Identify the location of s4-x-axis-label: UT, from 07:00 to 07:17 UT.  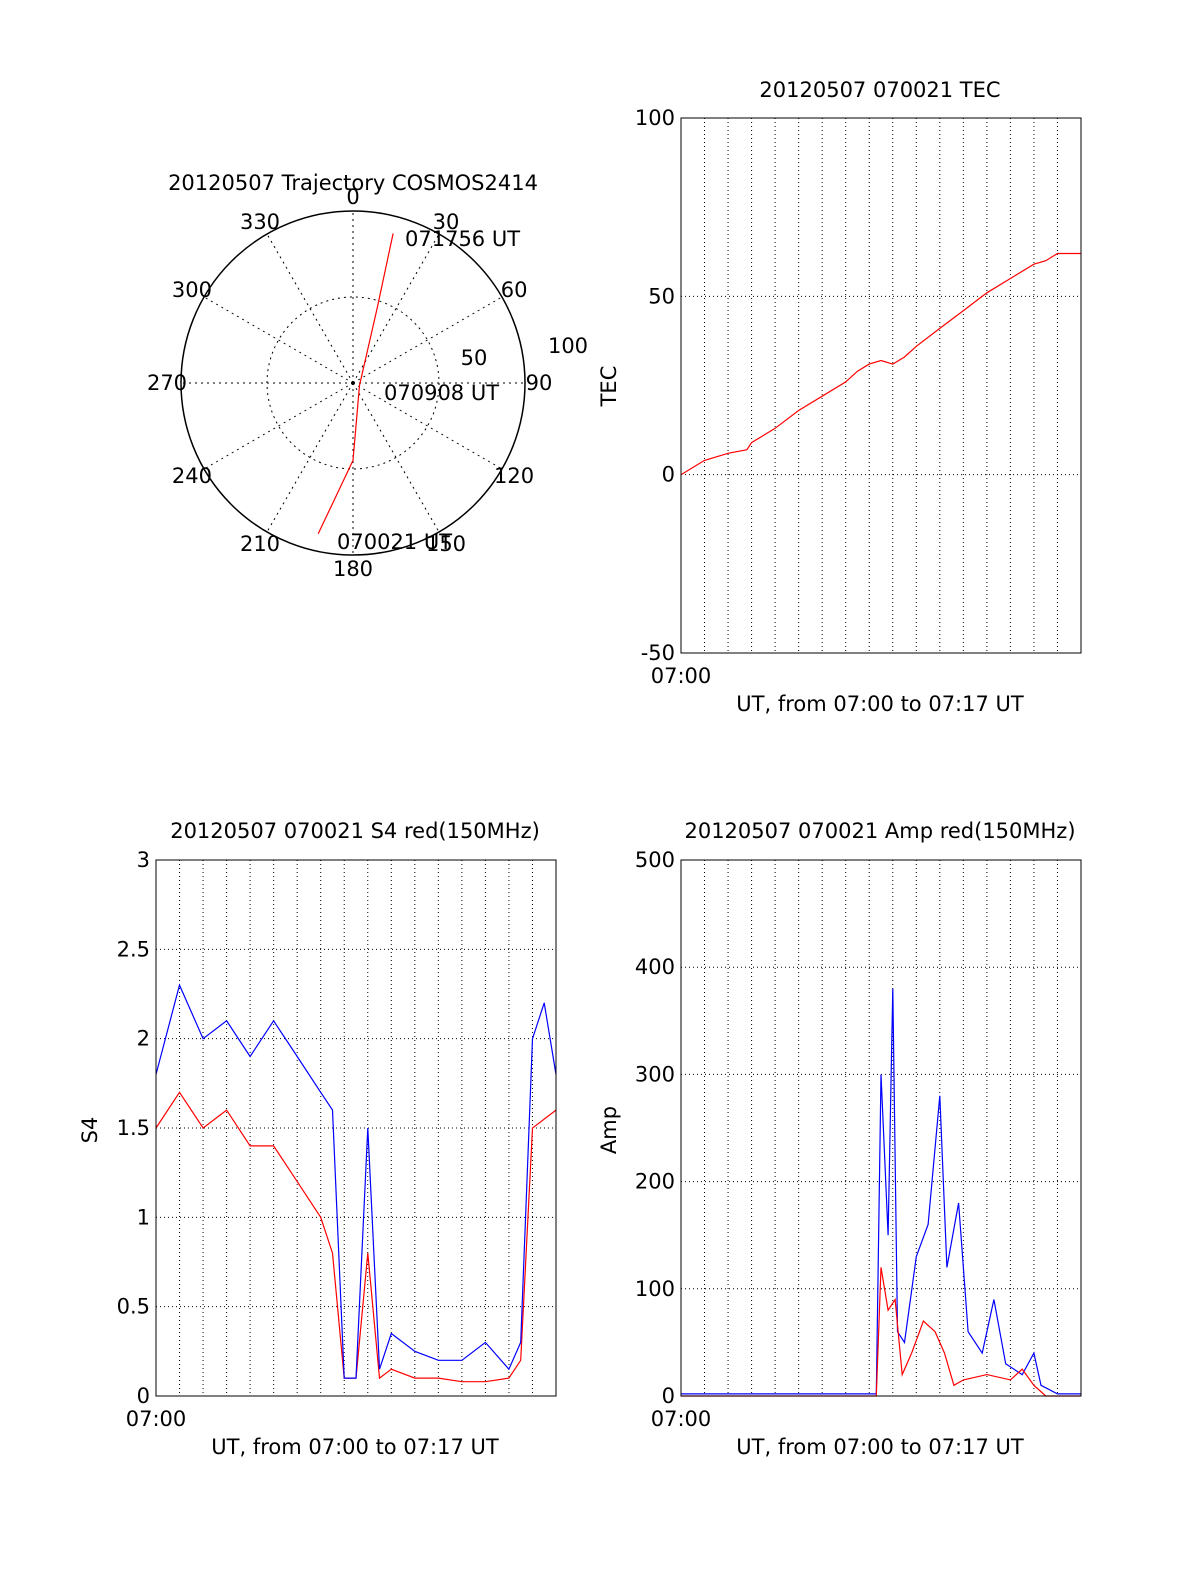
(355, 1447).